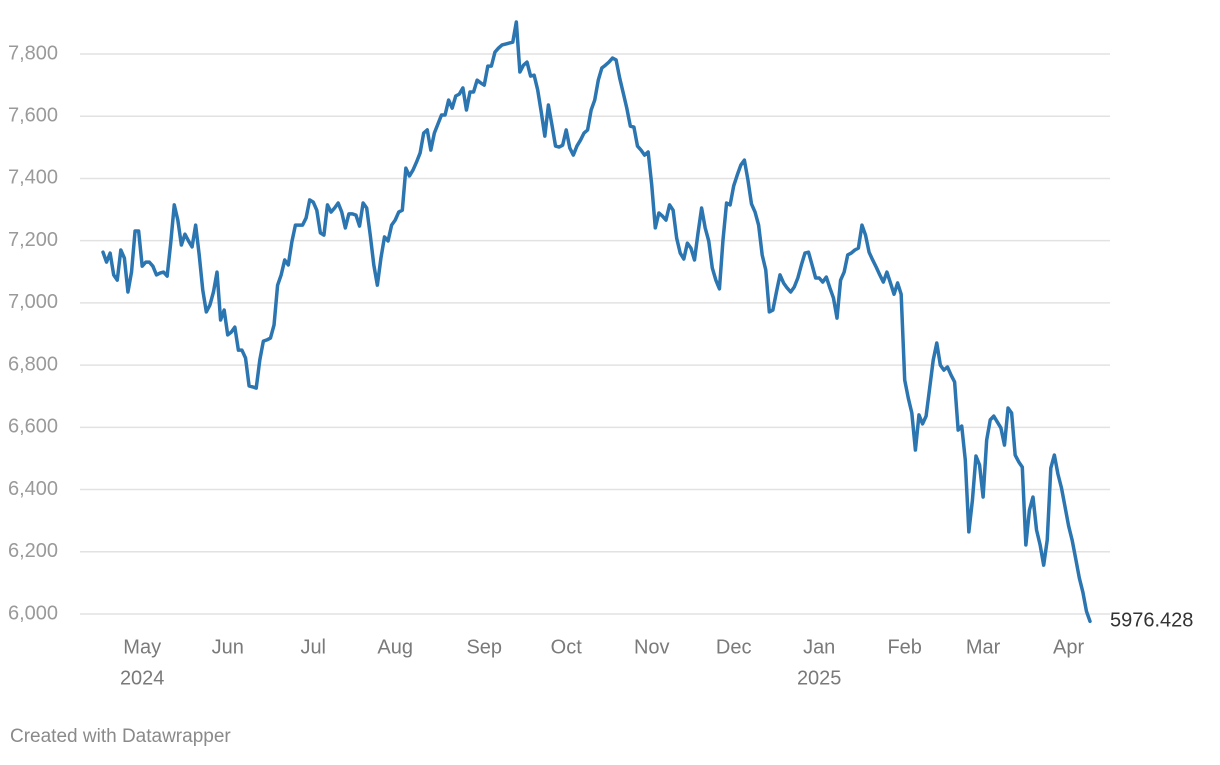 The height and width of the screenshot is (765, 1220). I want to click on x-year-label: 2024, so click(142, 678).